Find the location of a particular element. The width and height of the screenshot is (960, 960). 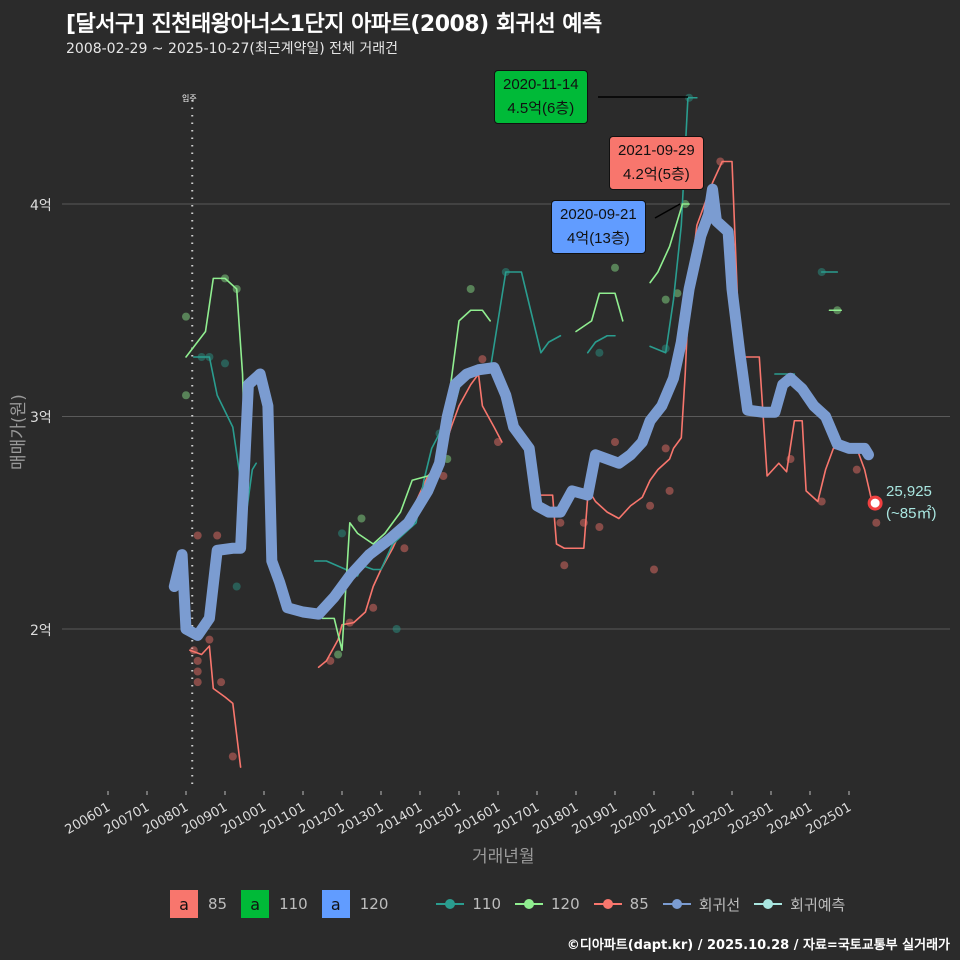

y-axis-label: 매매가(원) is located at coordinates (19, 432).